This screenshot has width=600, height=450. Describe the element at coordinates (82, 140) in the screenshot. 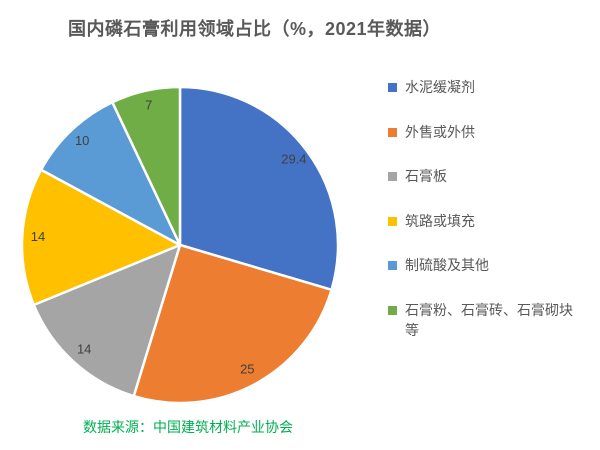

I see `slice-label-5: 10` at that location.